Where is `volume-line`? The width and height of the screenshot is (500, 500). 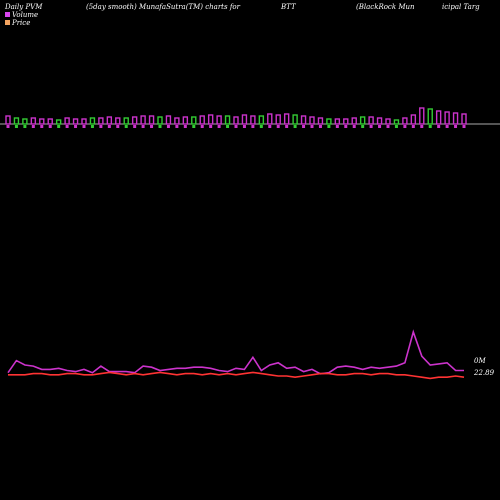
volume-line is located at coordinates (235, 352).